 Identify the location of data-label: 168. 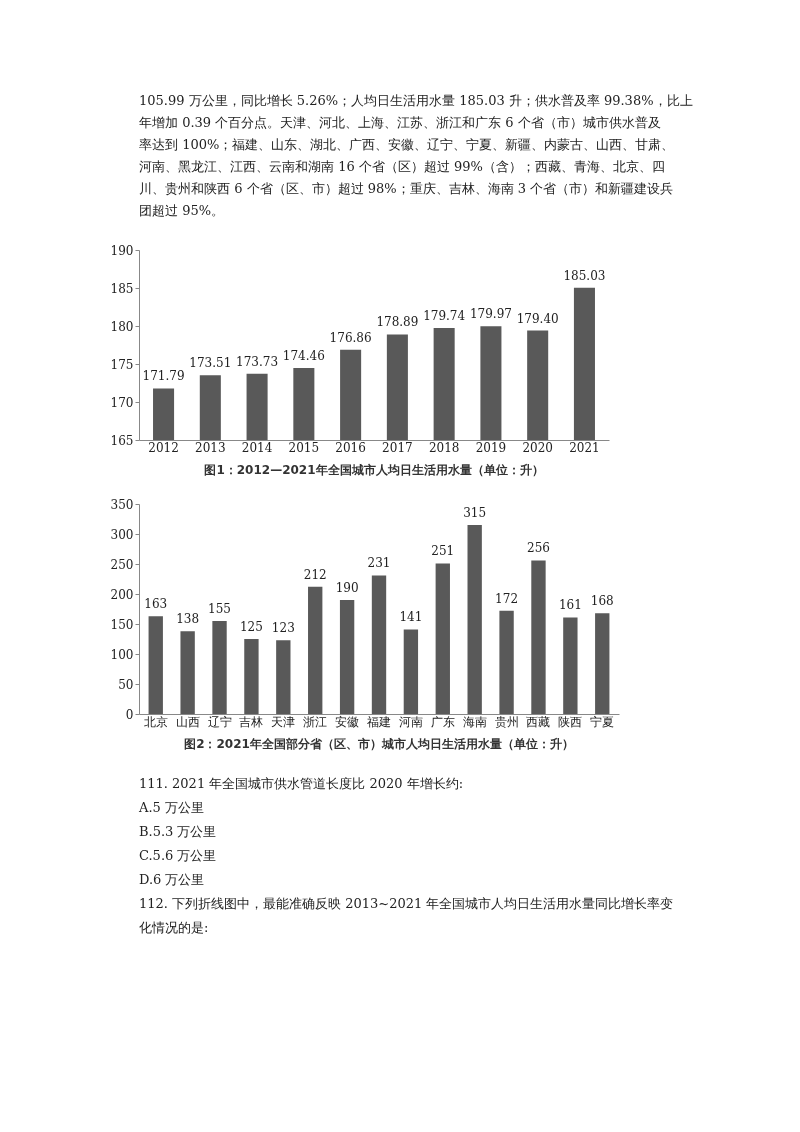
(602, 601).